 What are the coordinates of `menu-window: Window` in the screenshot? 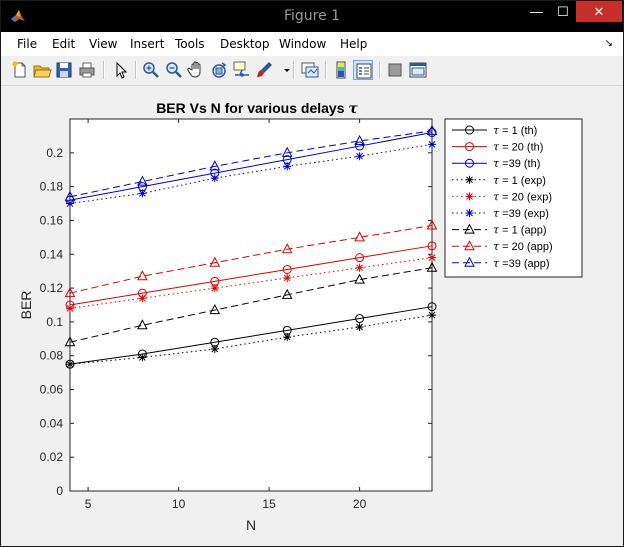 It's located at (303, 44).